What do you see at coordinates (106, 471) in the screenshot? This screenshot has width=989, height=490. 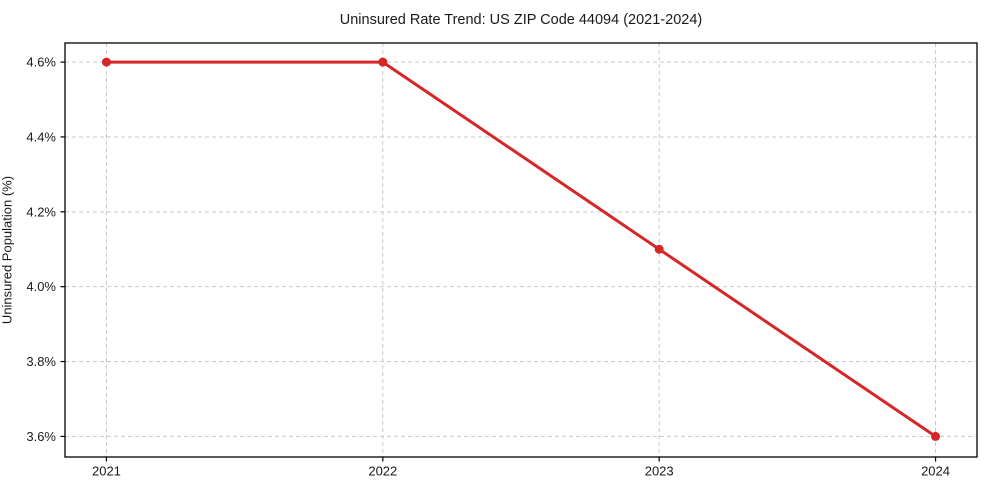 I see `x-tick-label: 2021` at bounding box center [106, 471].